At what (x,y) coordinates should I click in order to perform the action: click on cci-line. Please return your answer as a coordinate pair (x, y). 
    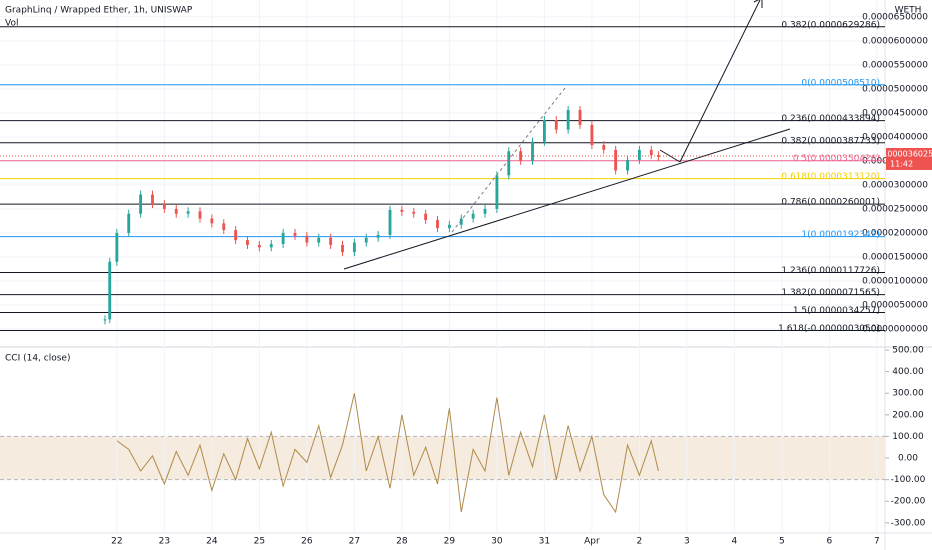
    Looking at the image, I should click on (387, 453).